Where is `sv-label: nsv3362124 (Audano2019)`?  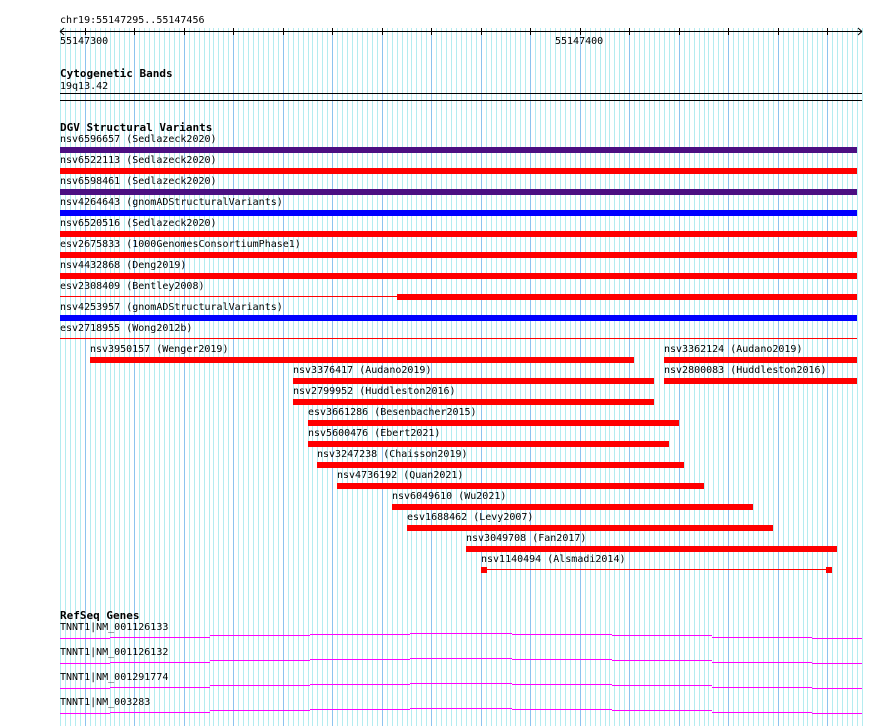
sv-label: nsv3362124 (Audano2019) is located at coordinates (733, 349).